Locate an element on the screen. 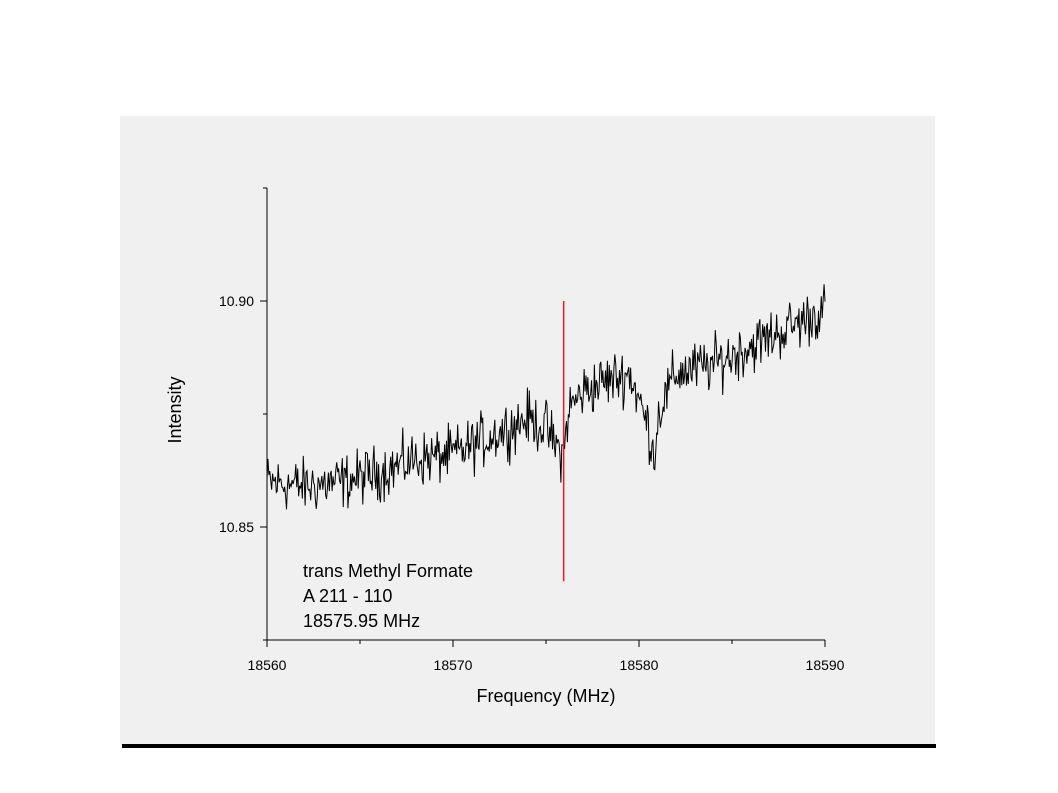 The width and height of the screenshot is (1058, 793). y-tick-label: 10.90 is located at coordinates (236, 301).